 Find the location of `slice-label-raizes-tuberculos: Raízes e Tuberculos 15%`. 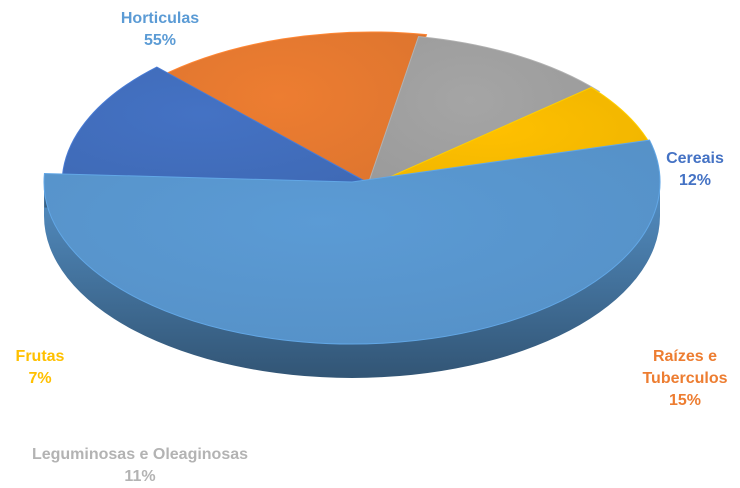

slice-label-raizes-tuberculos: Raízes e Tuberculos 15% is located at coordinates (685, 379).